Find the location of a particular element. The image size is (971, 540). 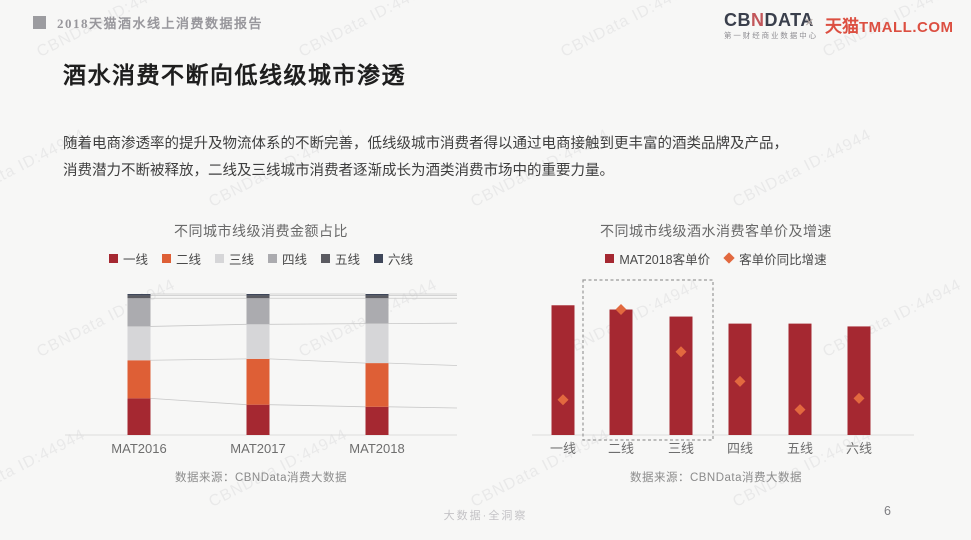

legend-label: 客单价同比增速 is located at coordinates (783, 259).